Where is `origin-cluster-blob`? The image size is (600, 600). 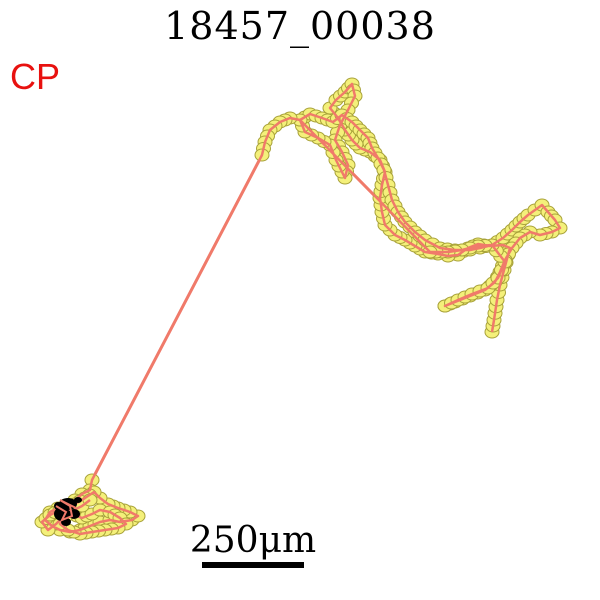 origin-cluster-blob is located at coordinates (78, 500).